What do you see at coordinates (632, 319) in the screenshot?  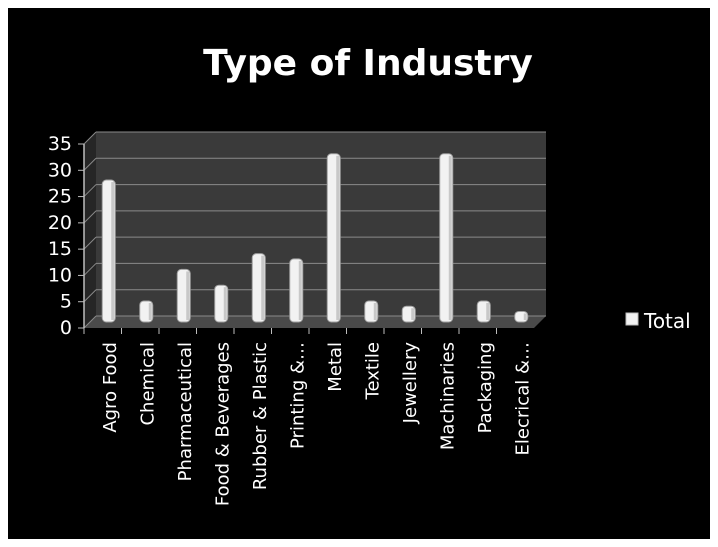 I see `legend-swatch` at bounding box center [632, 319].